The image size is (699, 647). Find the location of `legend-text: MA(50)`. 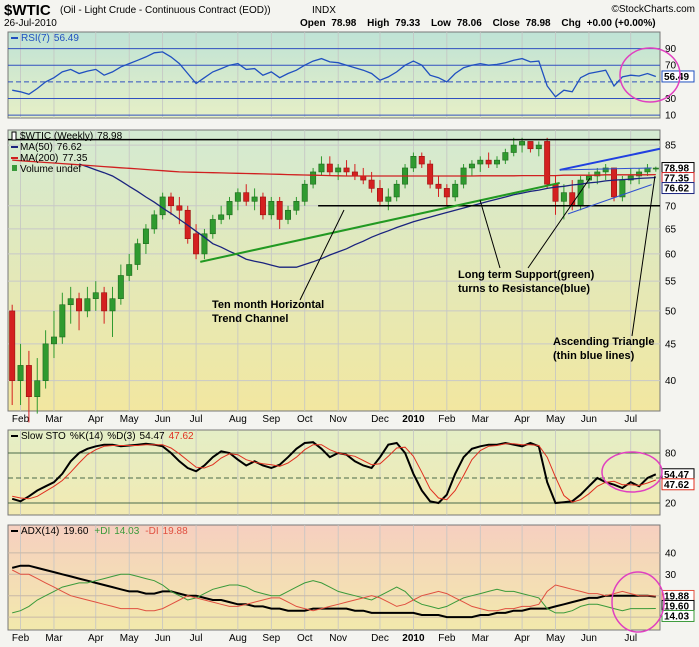

legend-text: MA(50) is located at coordinates (36, 147).